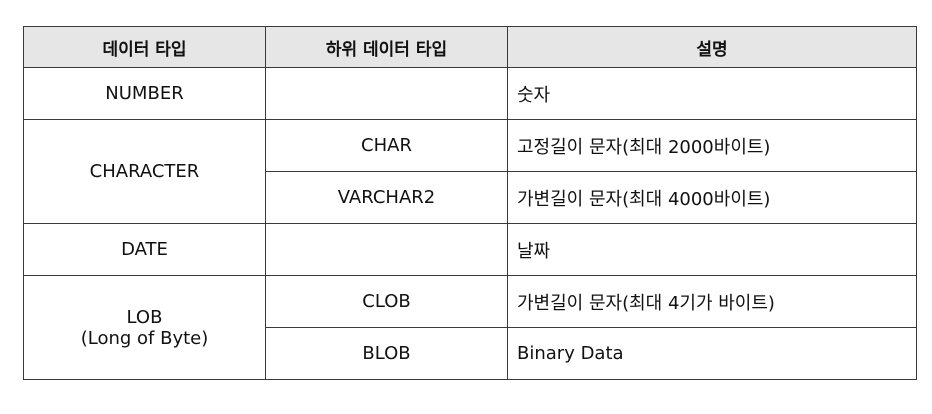 The width and height of the screenshot is (932, 414). What do you see at coordinates (712, 93) in the screenshot?
I see `description-cell: 숫자` at bounding box center [712, 93].